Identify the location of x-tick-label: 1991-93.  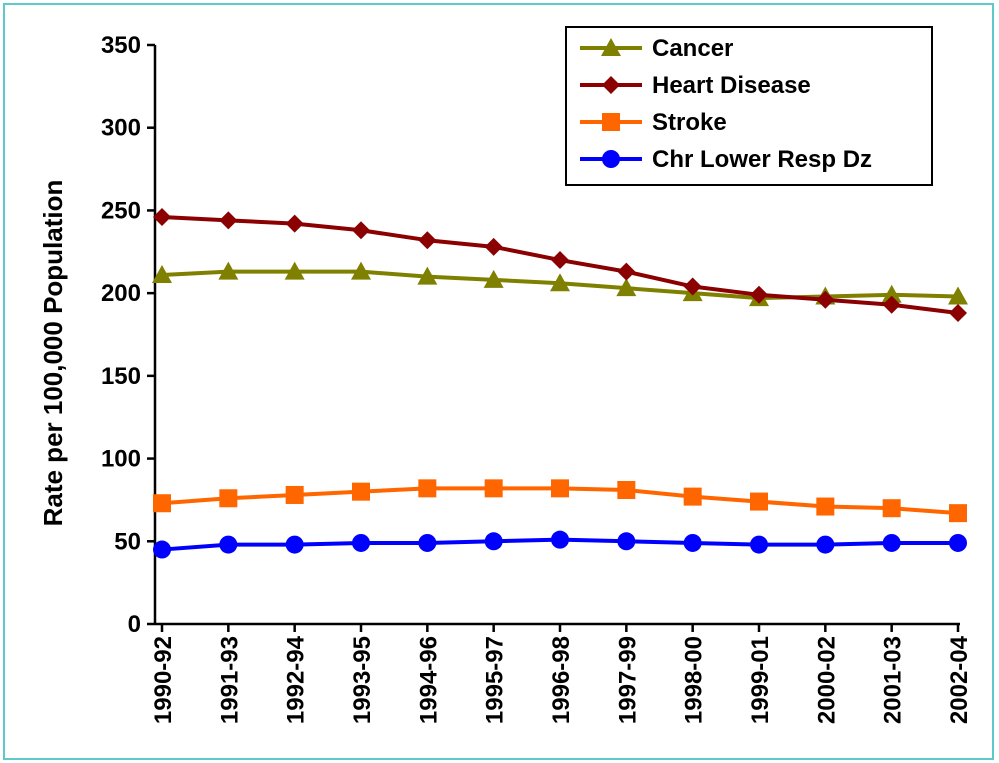
(229, 680).